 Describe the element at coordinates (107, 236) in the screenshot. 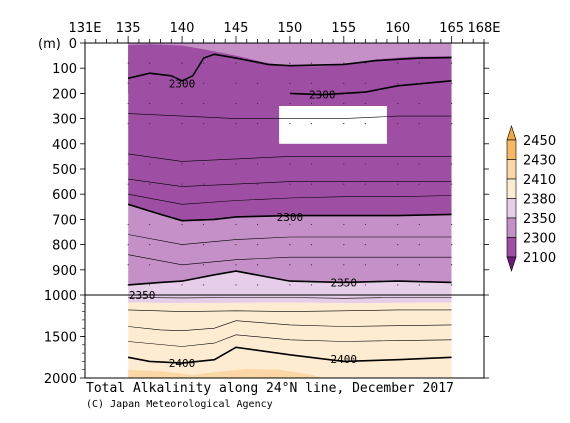

I see `no-data-region` at that location.